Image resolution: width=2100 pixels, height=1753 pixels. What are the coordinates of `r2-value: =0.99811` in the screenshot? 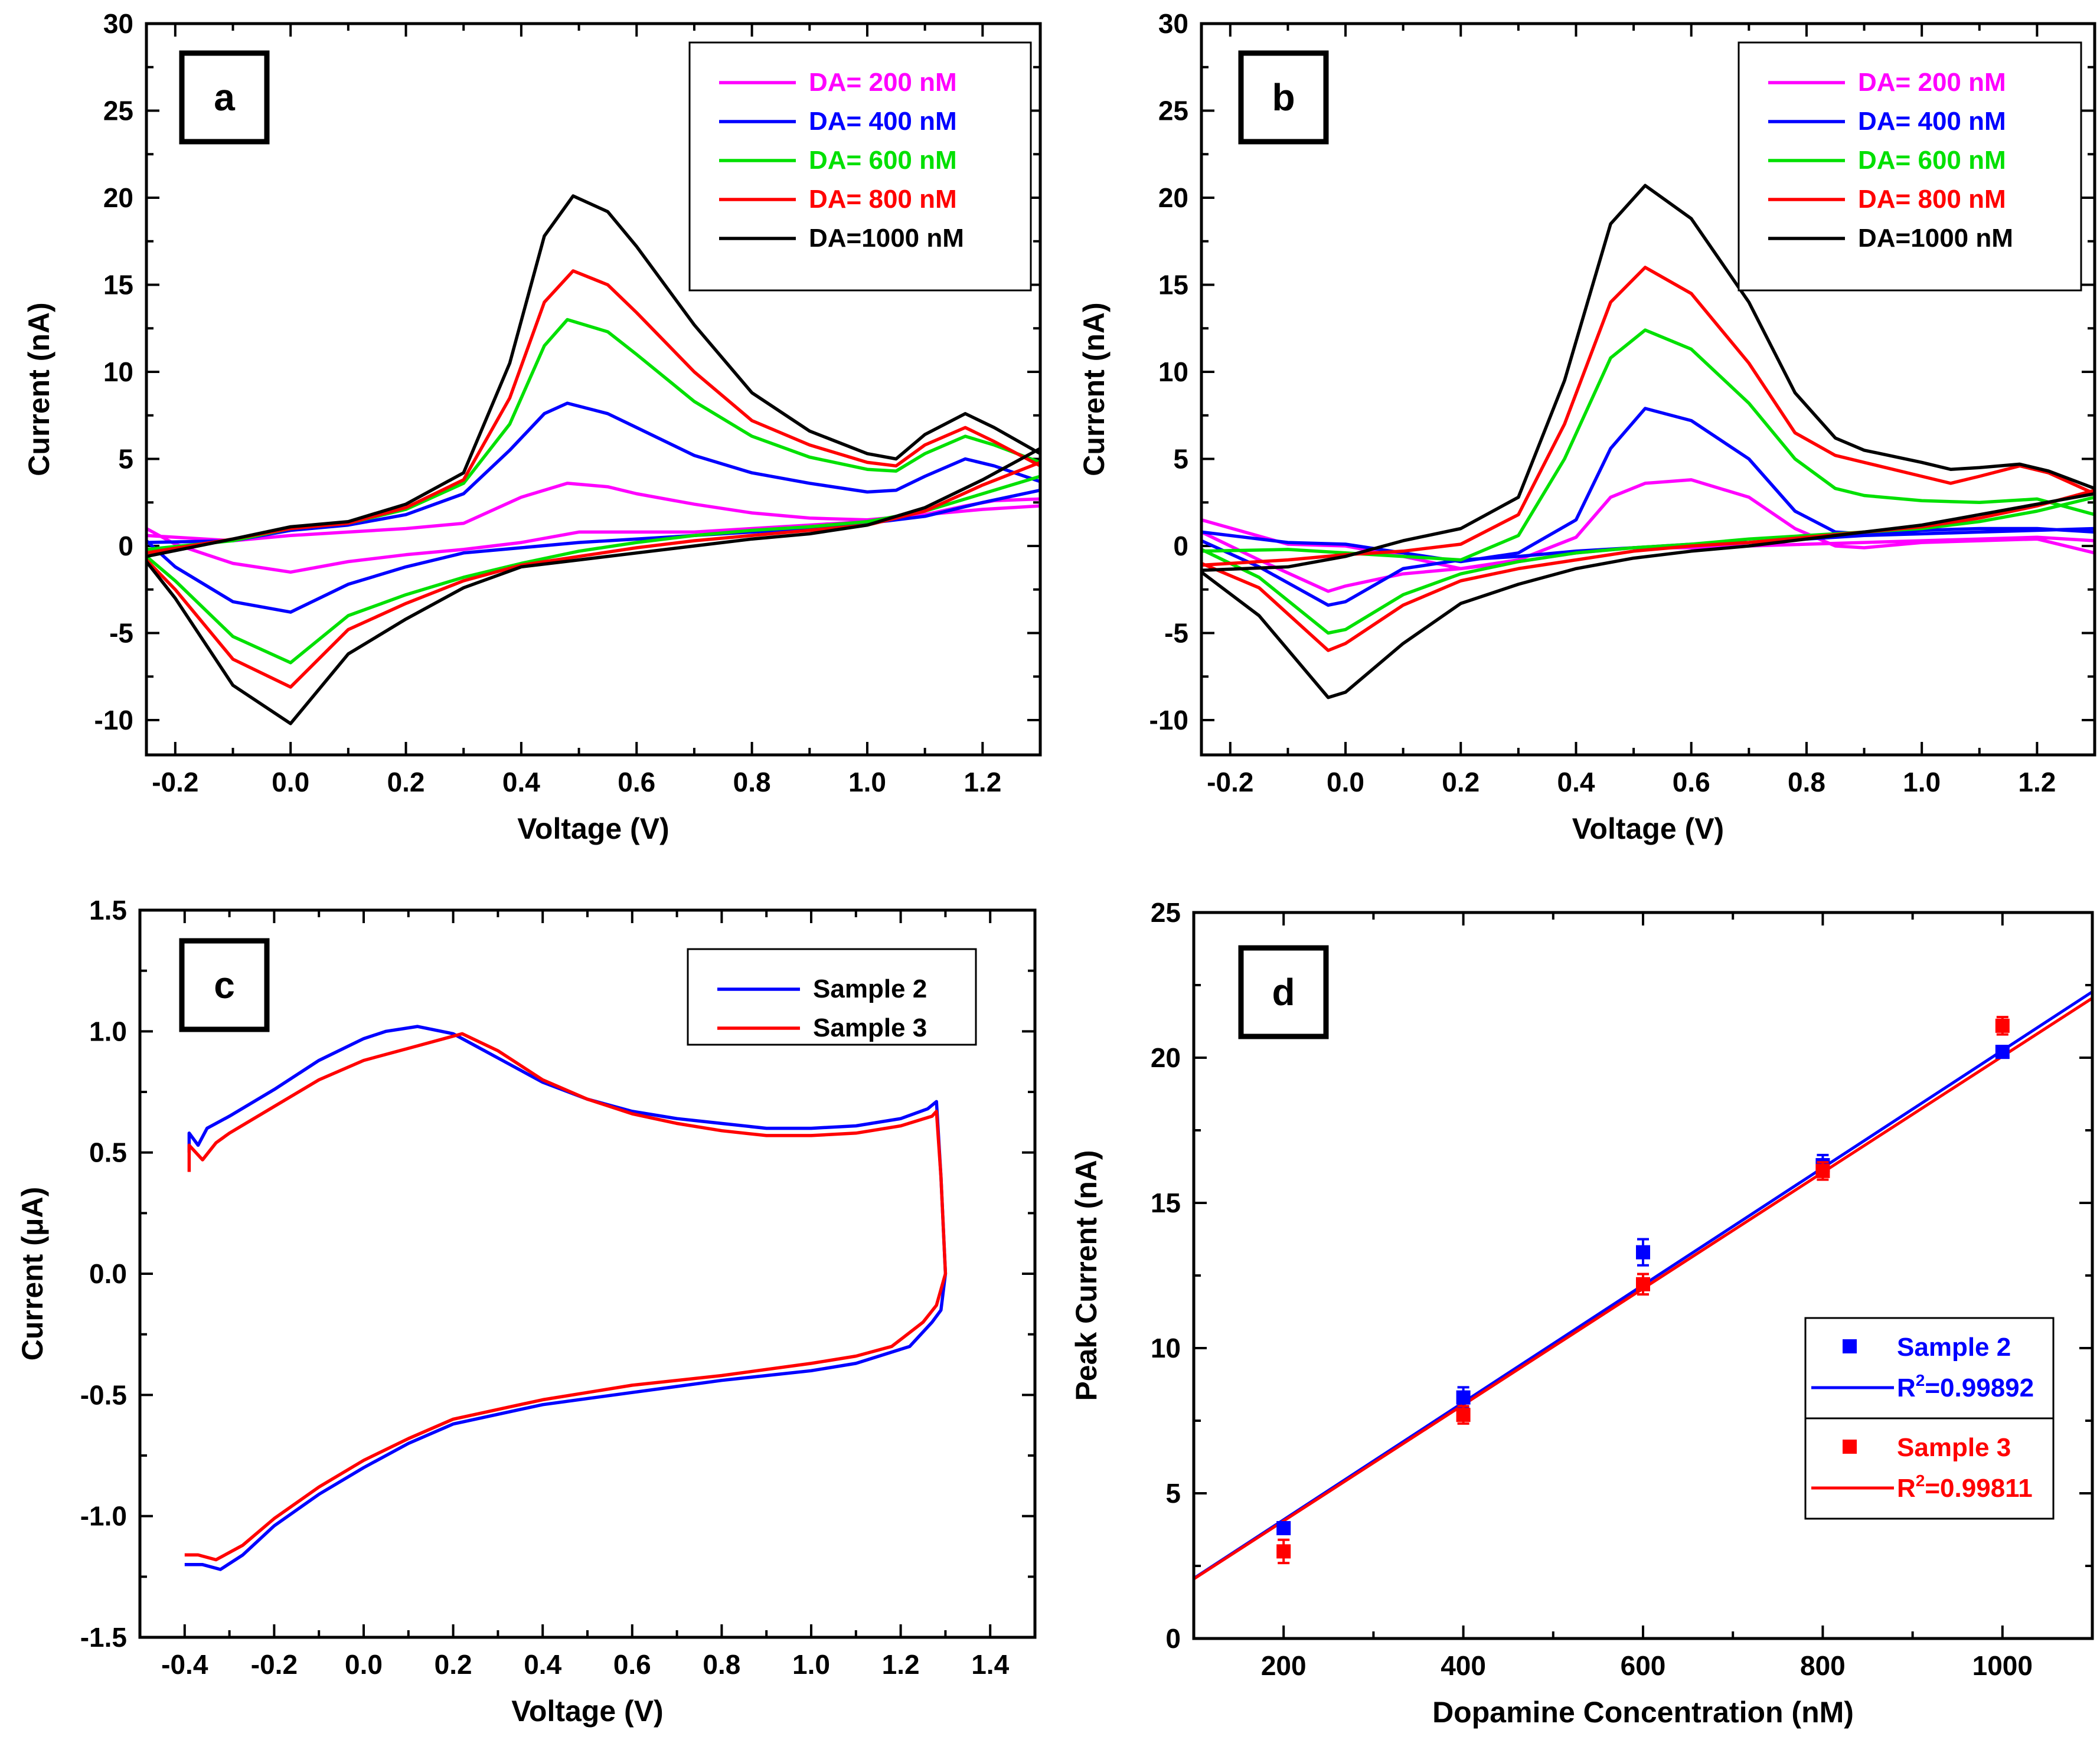 It's located at (1978, 1488).